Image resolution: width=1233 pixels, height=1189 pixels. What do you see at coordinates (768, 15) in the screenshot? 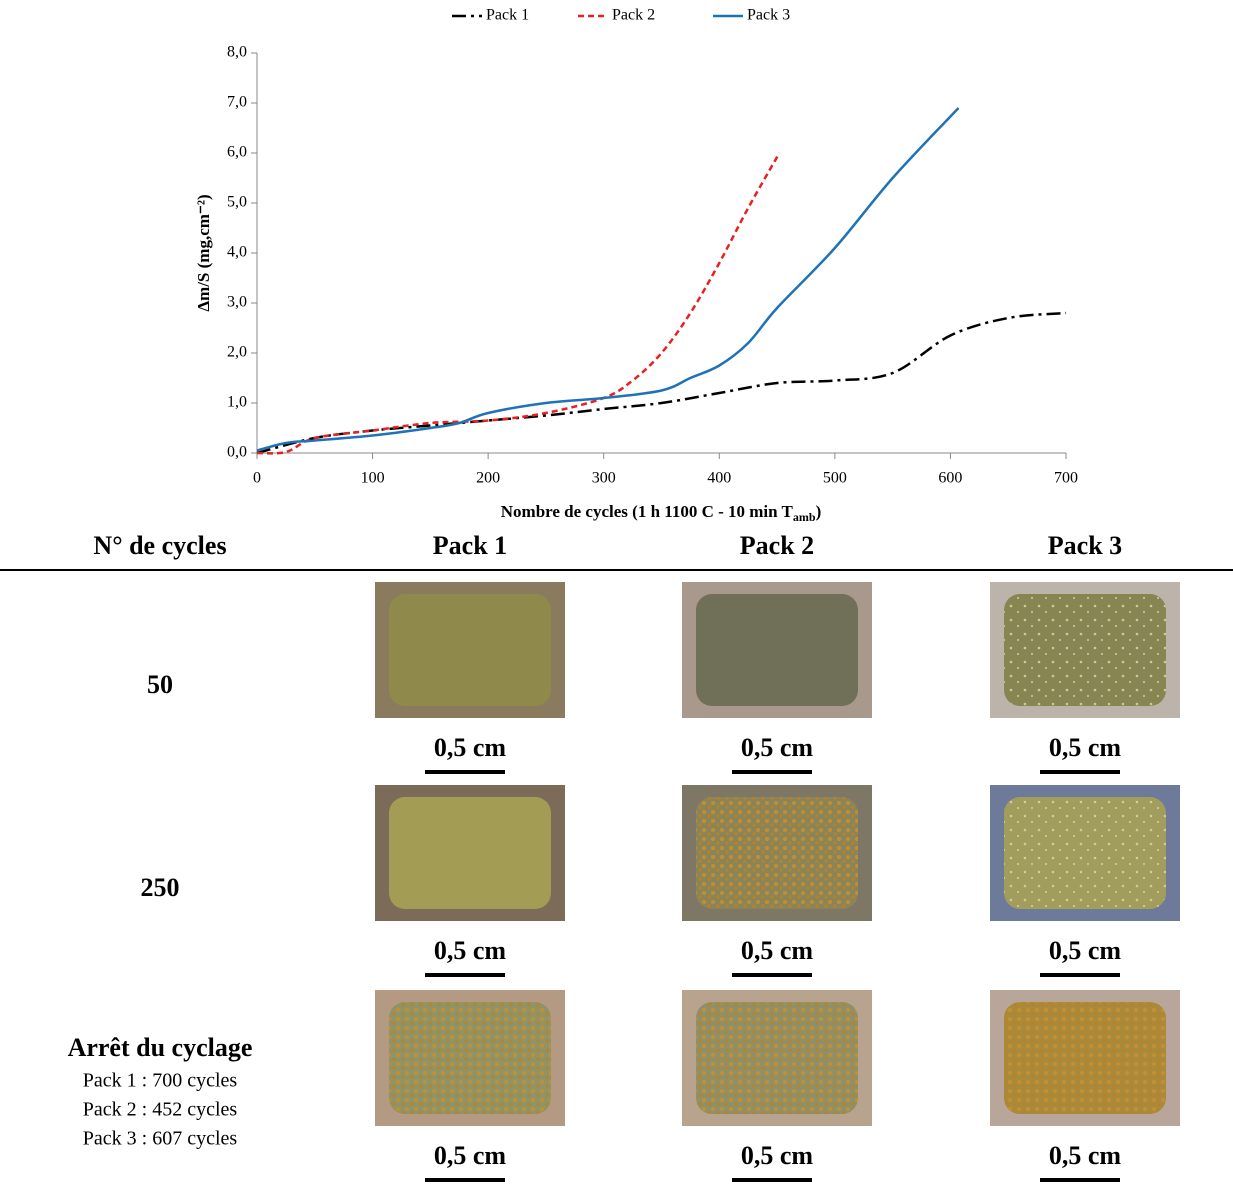
I see `legend-label: Pack 3` at bounding box center [768, 15].